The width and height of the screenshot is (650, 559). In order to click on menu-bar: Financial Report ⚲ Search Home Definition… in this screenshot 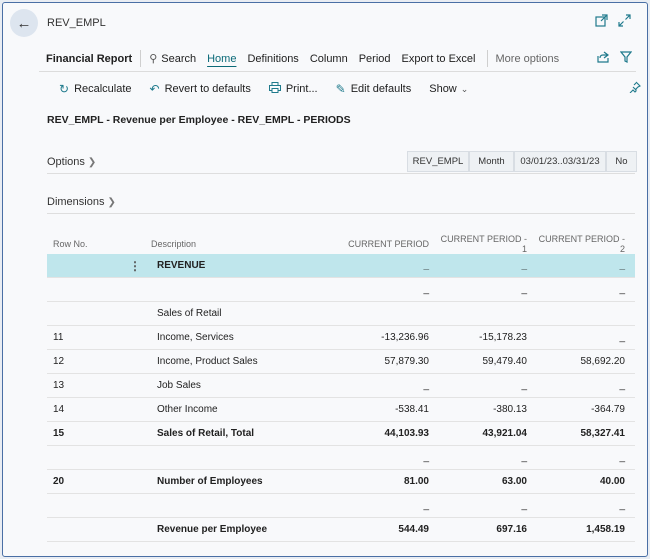, I will do `click(337, 59)`.